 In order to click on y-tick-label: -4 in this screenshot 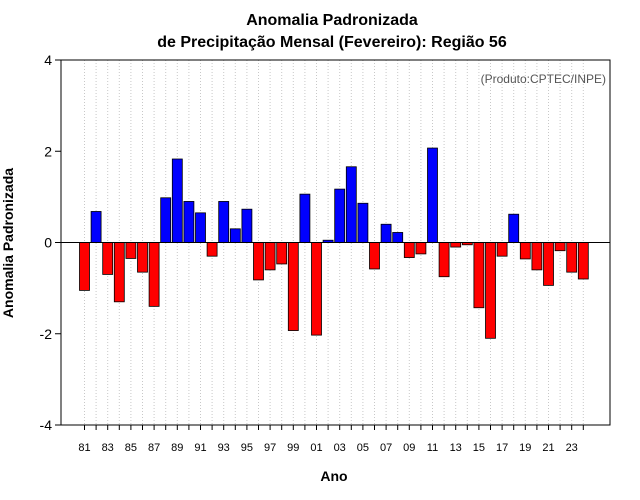, I will do `click(46, 425)`.